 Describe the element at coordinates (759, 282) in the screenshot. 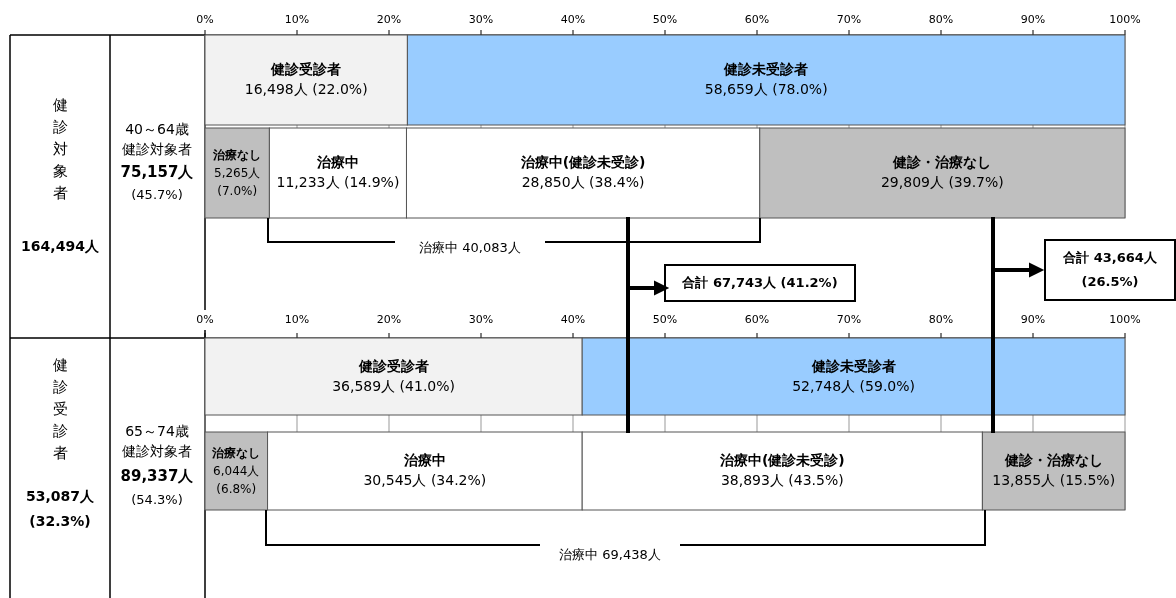

I see `text: 合計 67,743人 (41.2%)` at that location.